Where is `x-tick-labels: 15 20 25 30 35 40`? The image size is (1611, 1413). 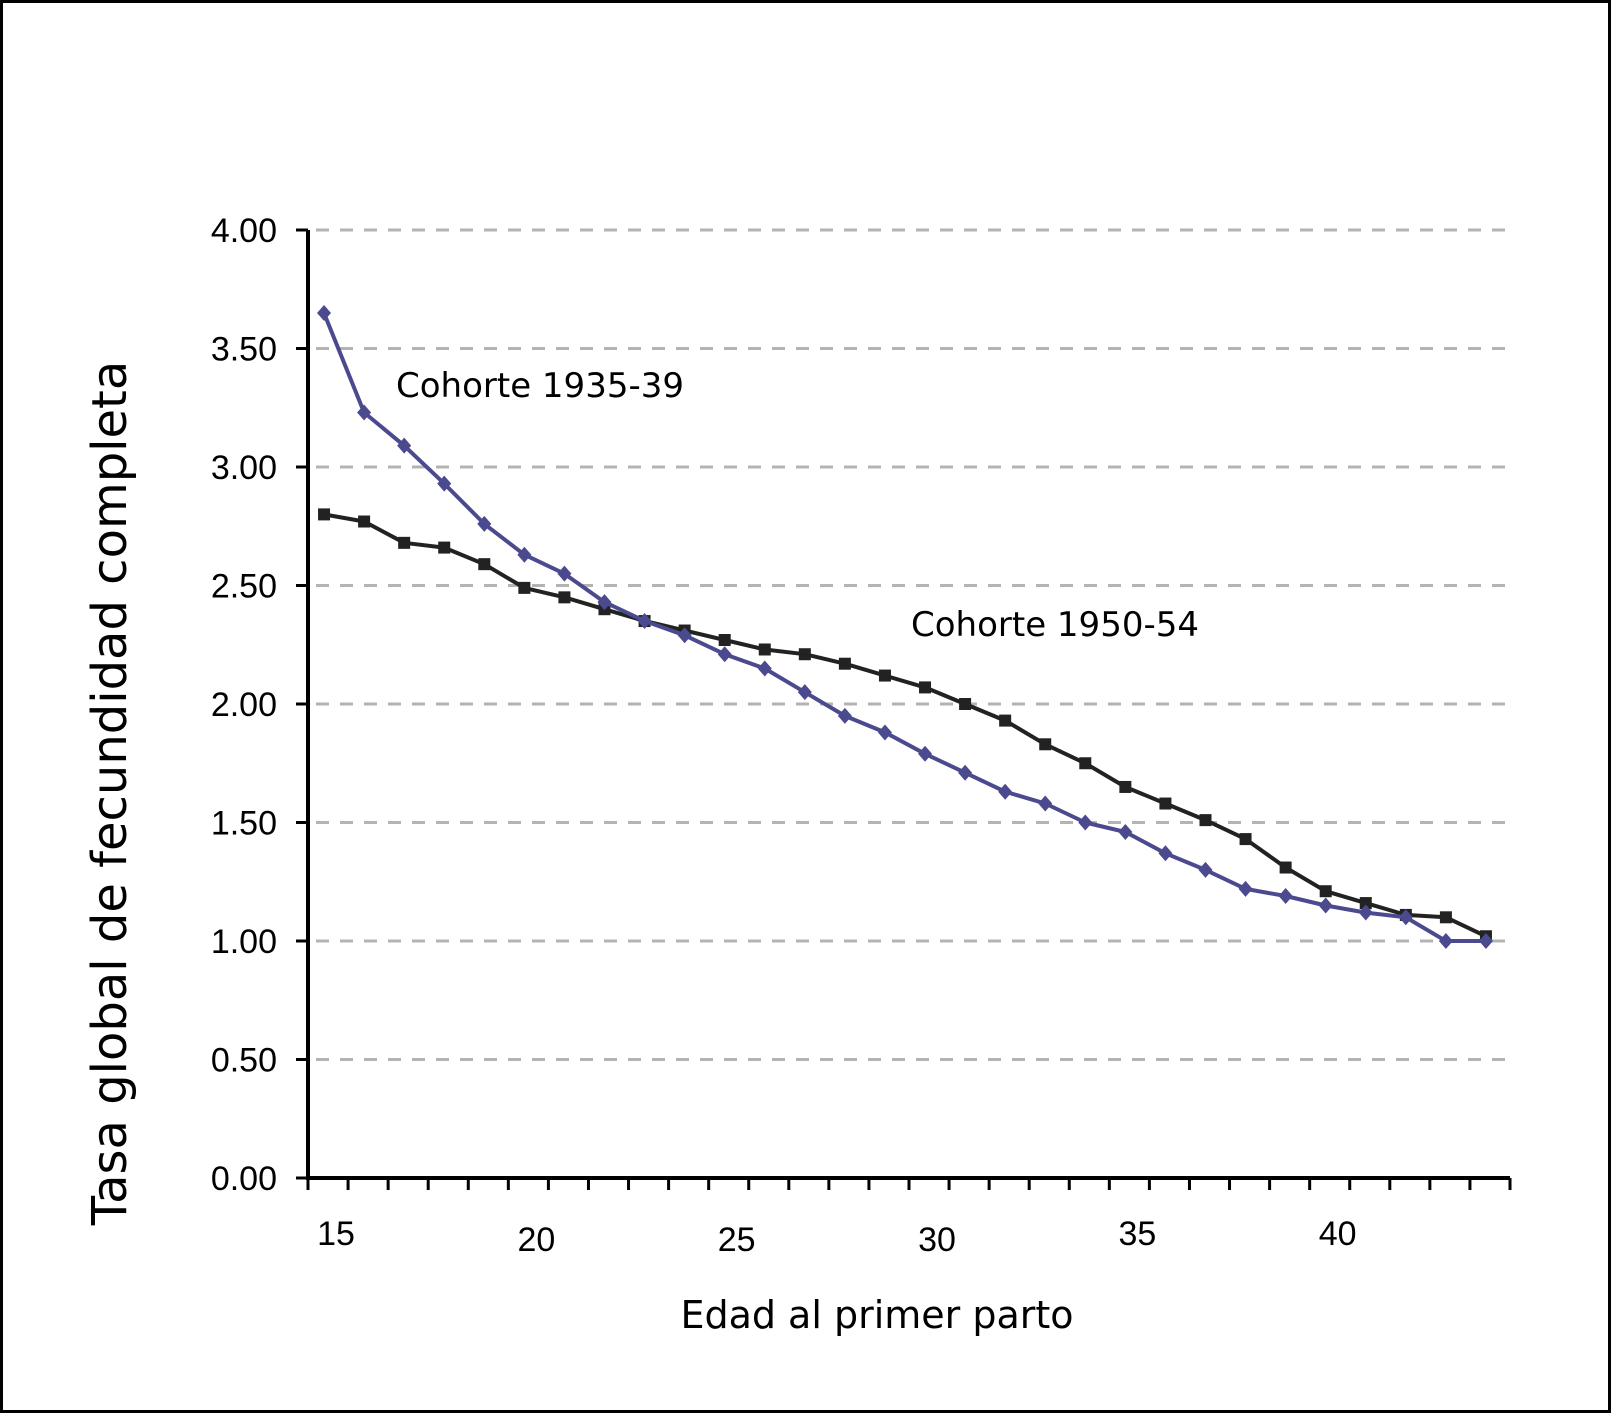 x-tick-labels: 15 20 25 30 35 40 is located at coordinates (836, 1237).